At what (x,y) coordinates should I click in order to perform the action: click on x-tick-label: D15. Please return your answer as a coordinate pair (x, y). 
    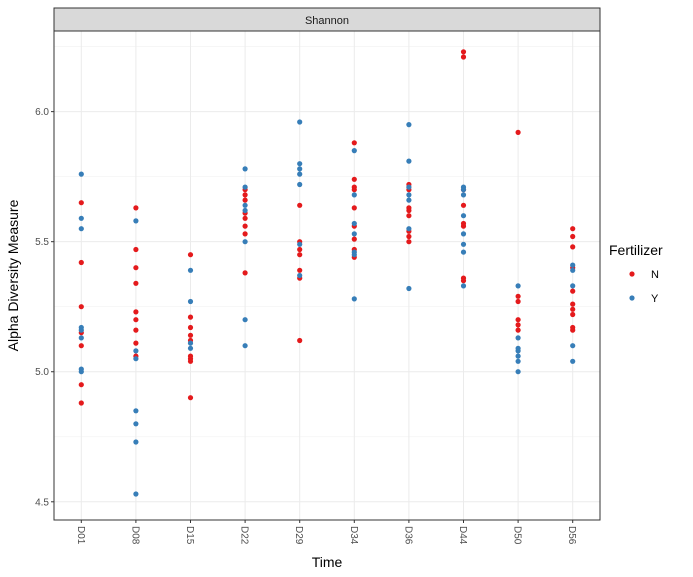
    Looking at the image, I should click on (189, 535).